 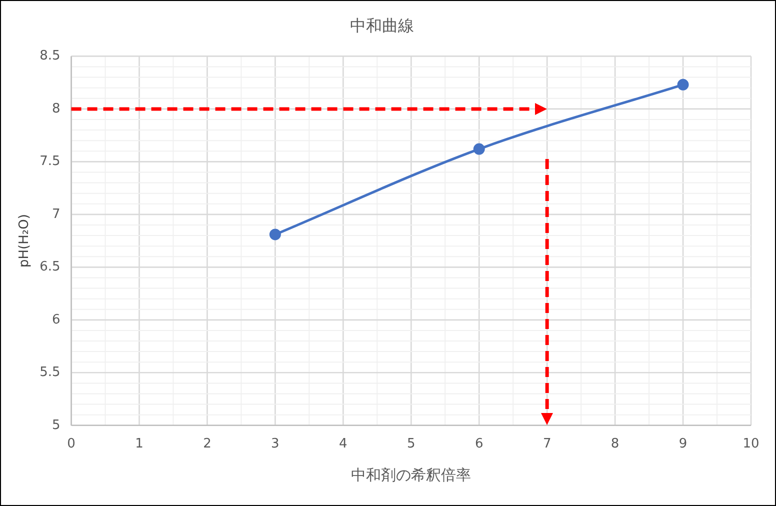 I want to click on y-tick-label: 8.5, so click(x=50, y=56).